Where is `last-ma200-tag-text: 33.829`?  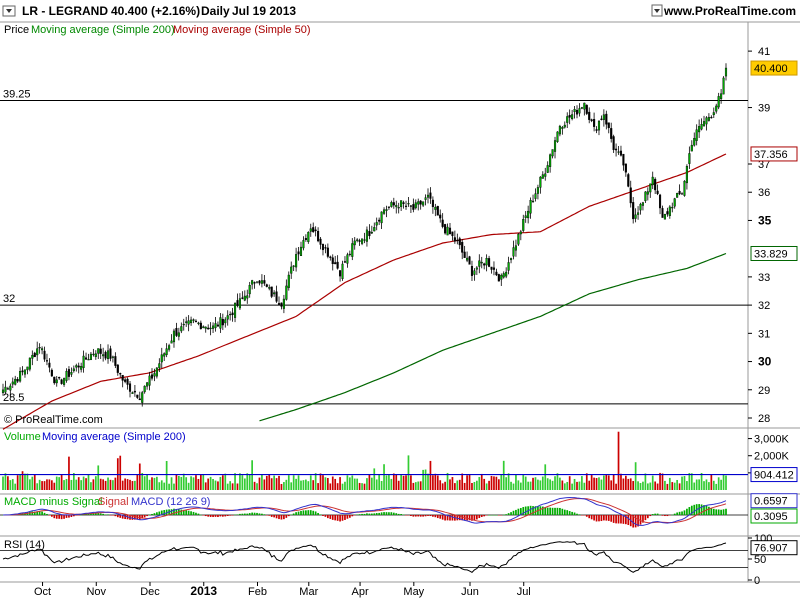 last-ma200-tag-text: 33.829 is located at coordinates (771, 254).